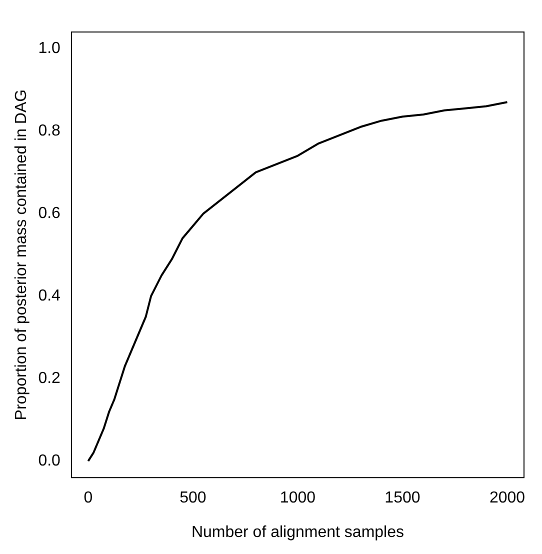 The height and width of the screenshot is (554, 542). I want to click on y-axis-title: Proportion of posterior mass contained in DAG, so click(21, 254).